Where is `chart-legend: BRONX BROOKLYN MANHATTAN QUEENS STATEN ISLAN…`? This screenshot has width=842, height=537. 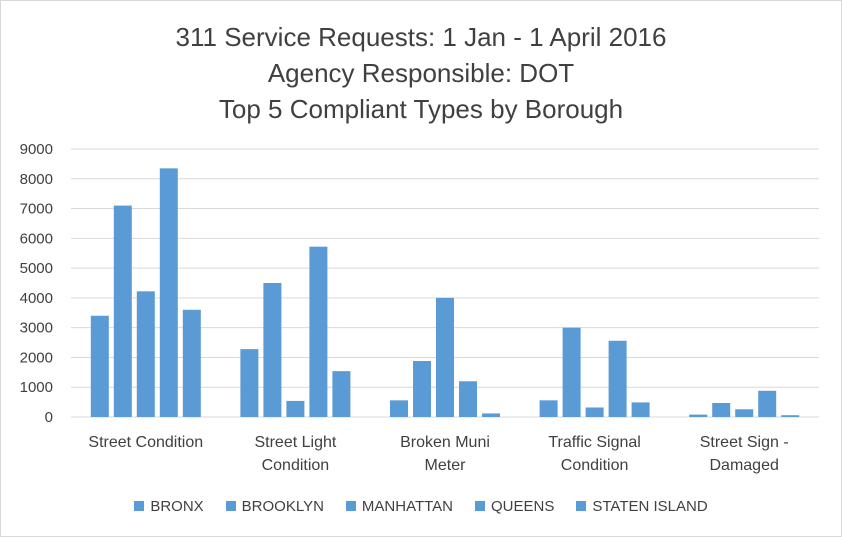 chart-legend: BRONX BROOKLYN MANHATTAN QUEENS STATEN ISLAN… is located at coordinates (421, 506).